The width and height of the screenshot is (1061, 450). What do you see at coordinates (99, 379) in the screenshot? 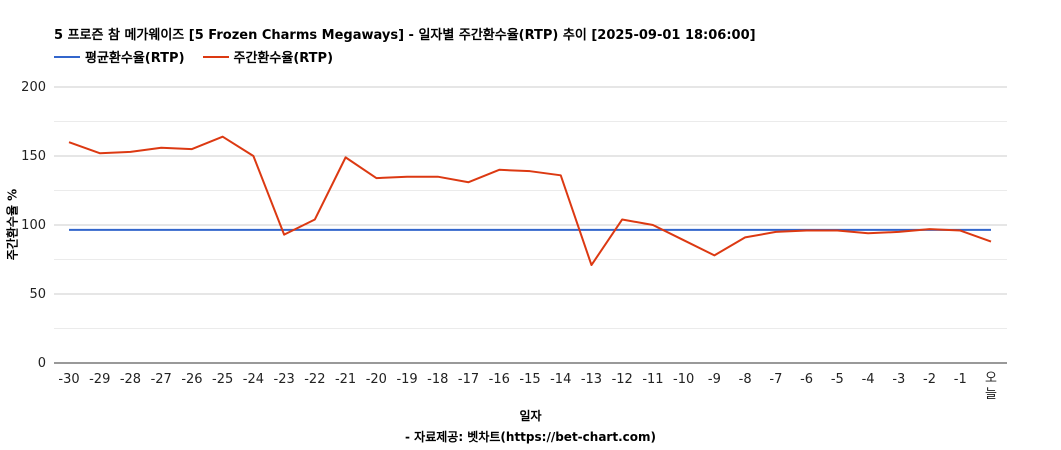
I see `x-tick-label: -29` at bounding box center [99, 379].